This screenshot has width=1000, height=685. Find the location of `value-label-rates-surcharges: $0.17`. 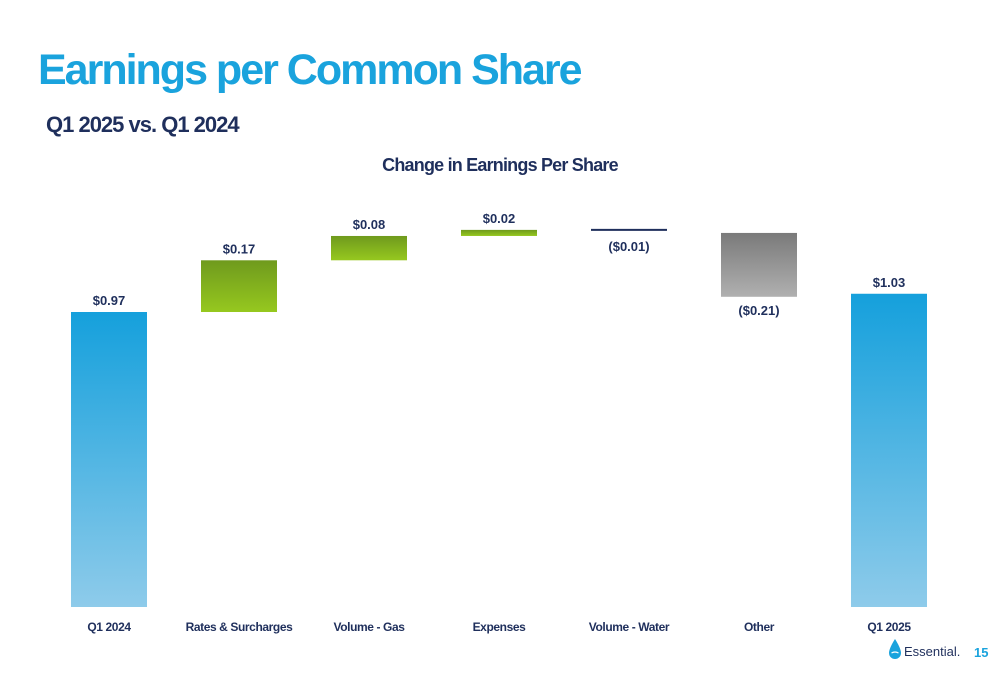

value-label-rates-surcharges: $0.17 is located at coordinates (239, 248).